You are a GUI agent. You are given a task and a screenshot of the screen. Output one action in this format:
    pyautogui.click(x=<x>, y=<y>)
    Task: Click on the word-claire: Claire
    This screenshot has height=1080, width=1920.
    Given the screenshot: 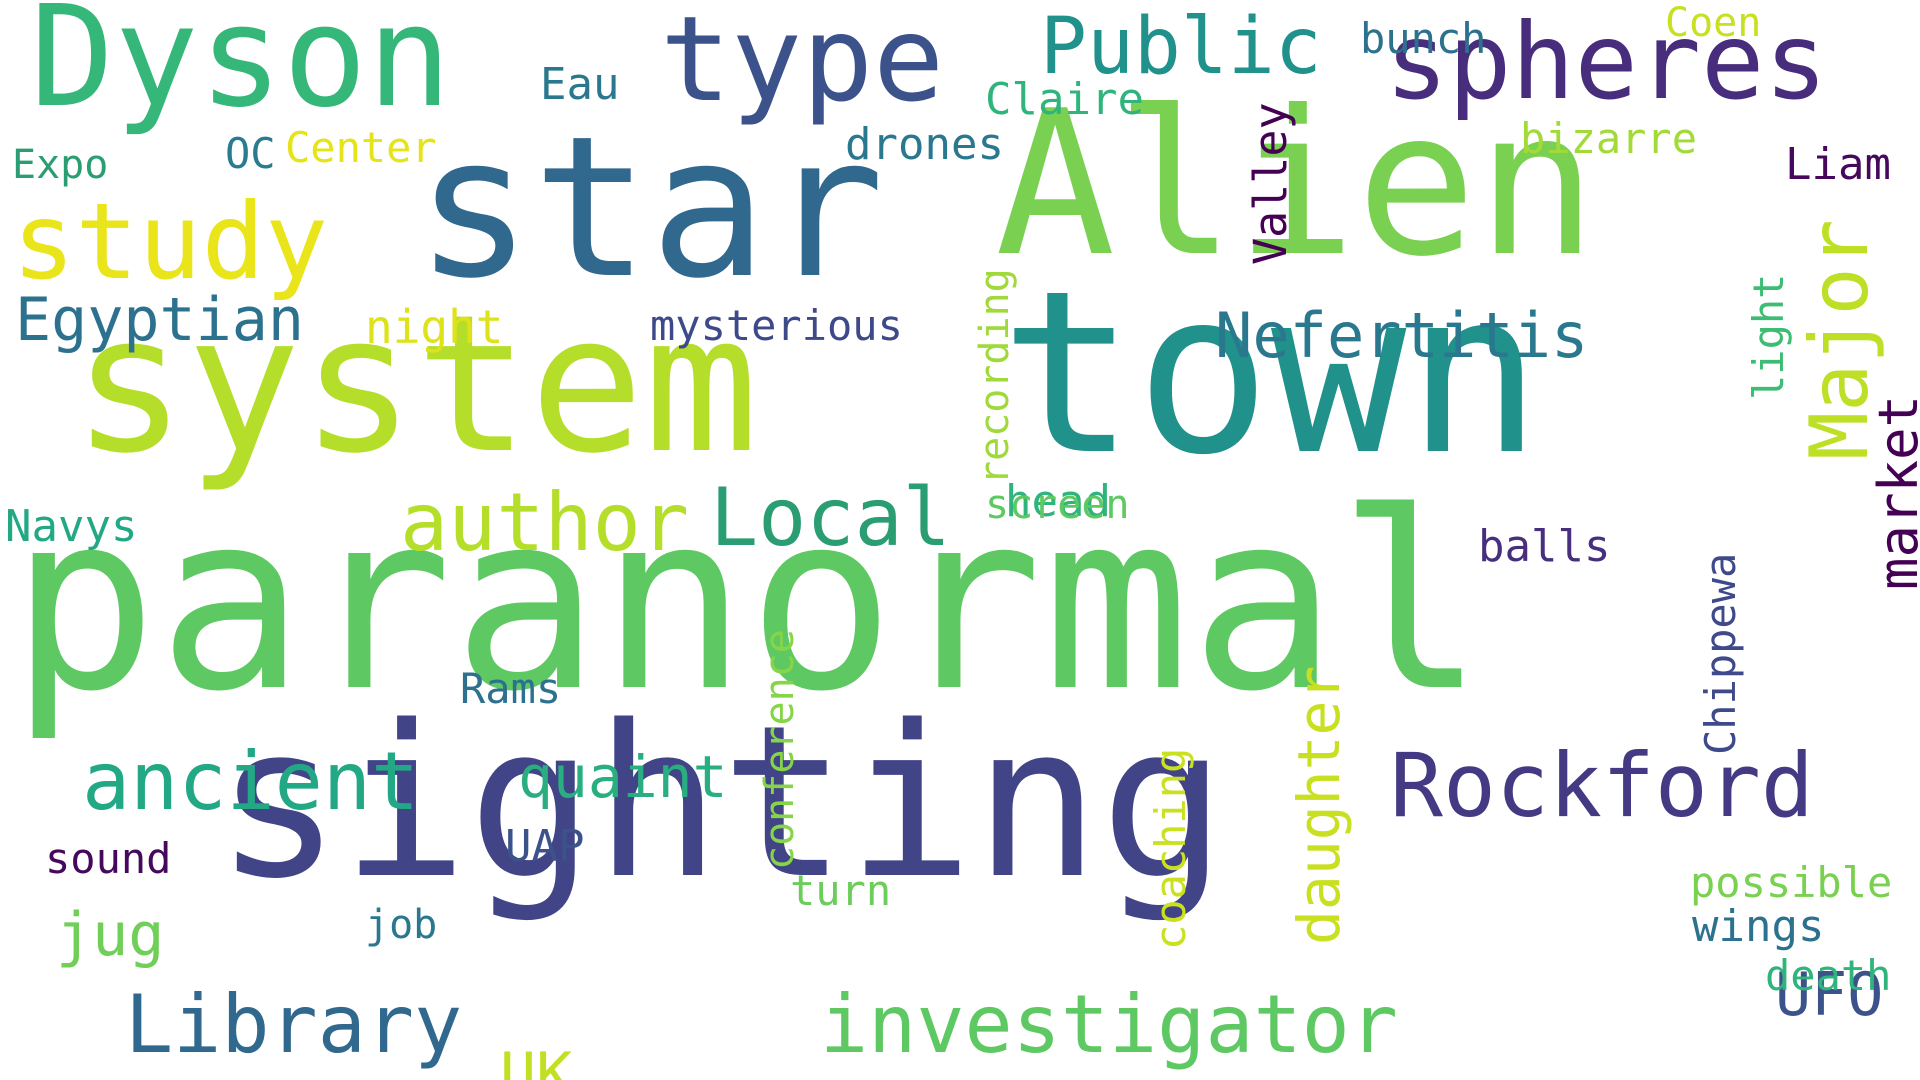 What is the action you would take?
    pyautogui.click(x=1064, y=99)
    